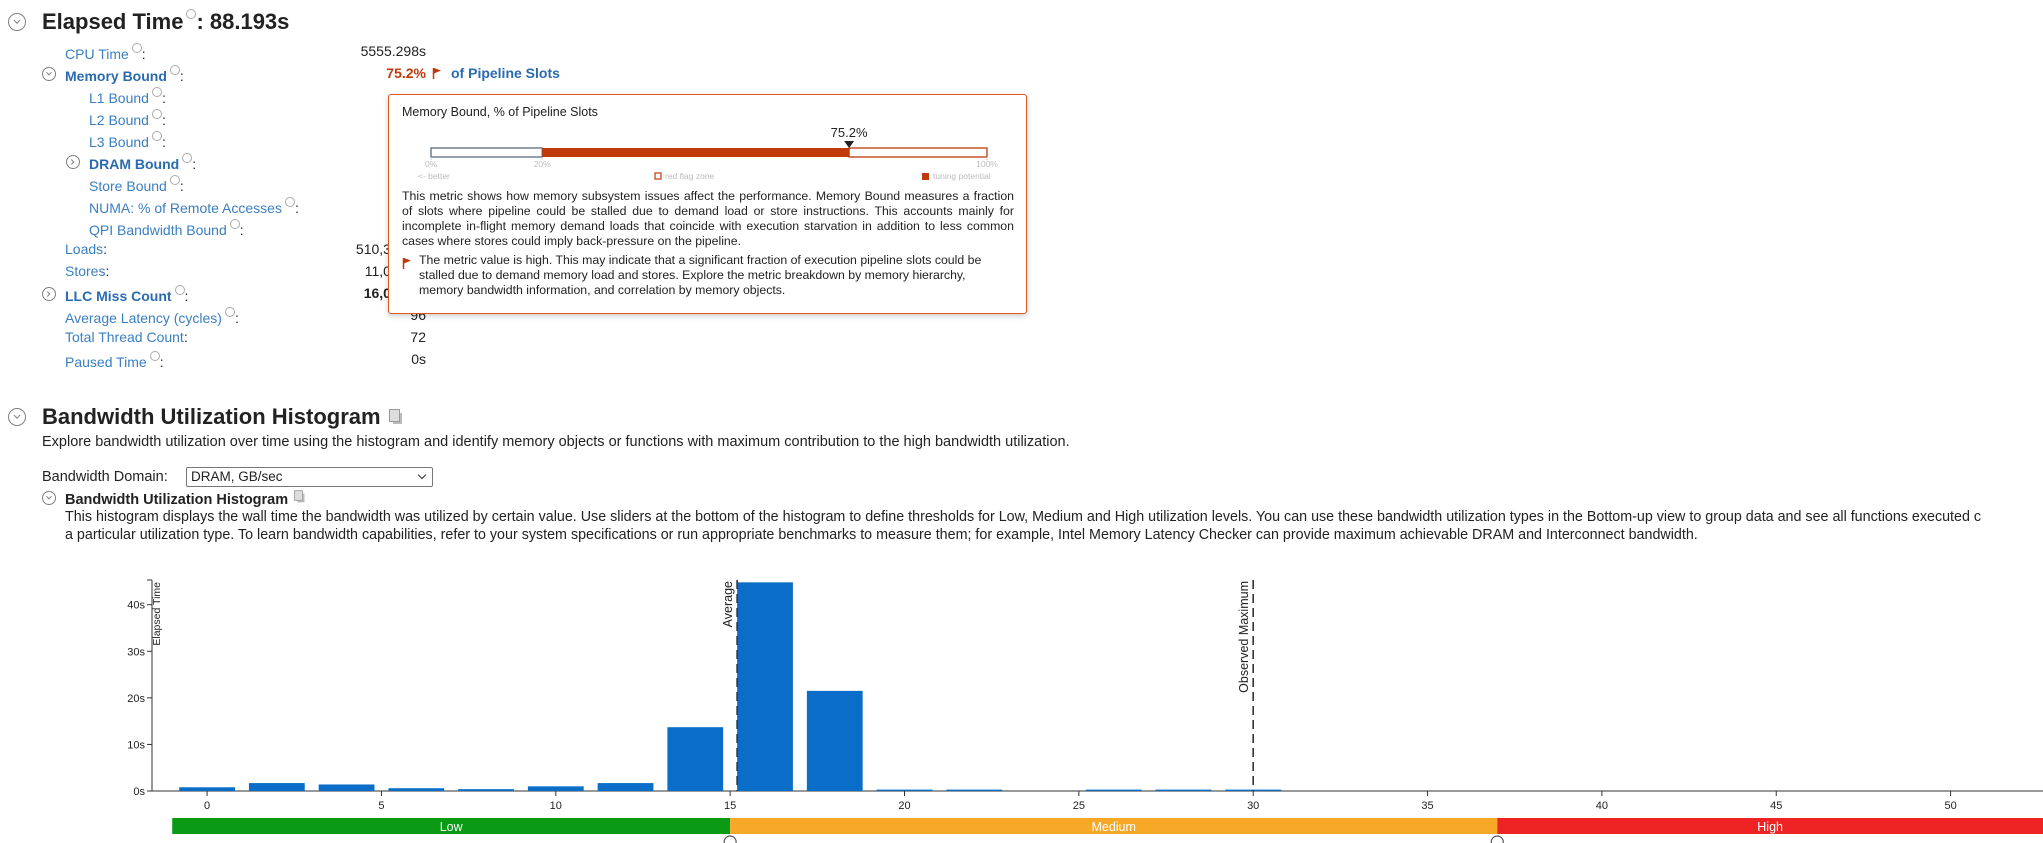 Image resolution: width=2043 pixels, height=843 pixels. Describe the element at coordinates (849, 132) in the screenshot. I see `gauge-value-label: 75.2%` at that location.